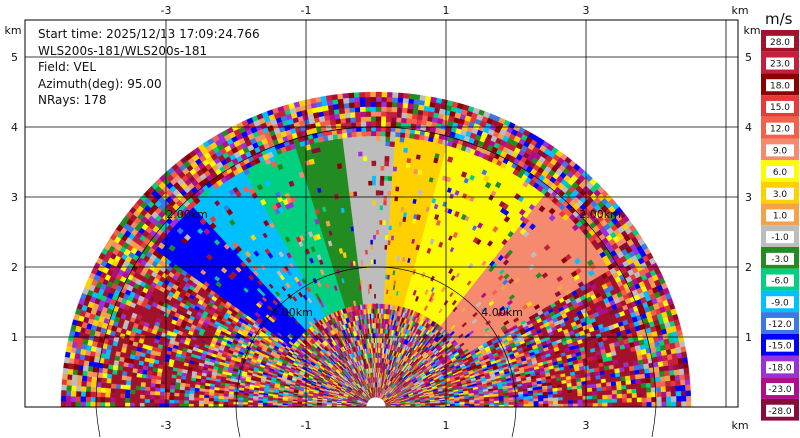  I want to click on info-azimuth: Azimuth(deg): 95.00, so click(100, 83).